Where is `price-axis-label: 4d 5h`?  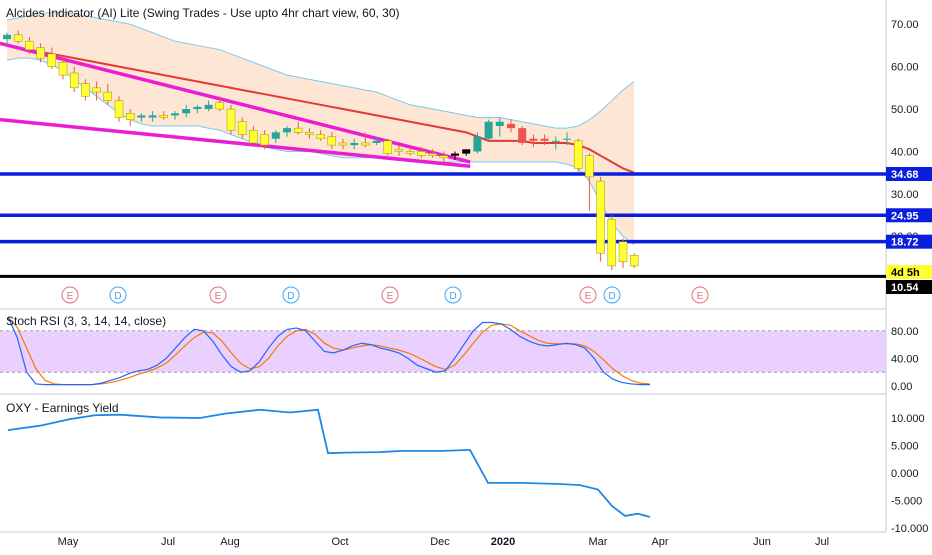 price-axis-label: 4d 5h is located at coordinates (905, 273).